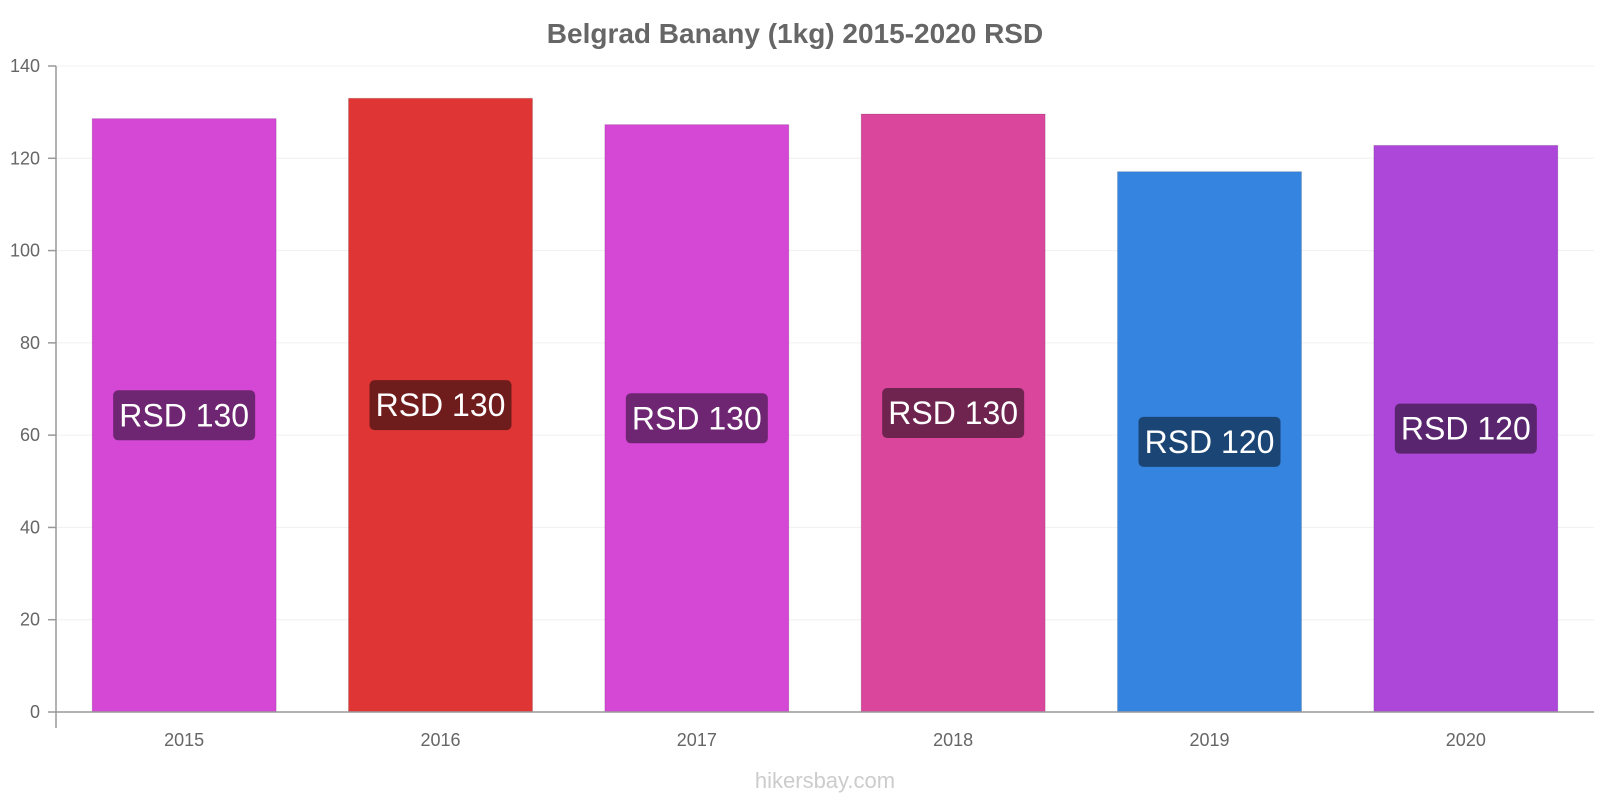 This screenshot has width=1600, height=800. What do you see at coordinates (30, 527) in the screenshot?
I see `y-tick-label: 40` at bounding box center [30, 527].